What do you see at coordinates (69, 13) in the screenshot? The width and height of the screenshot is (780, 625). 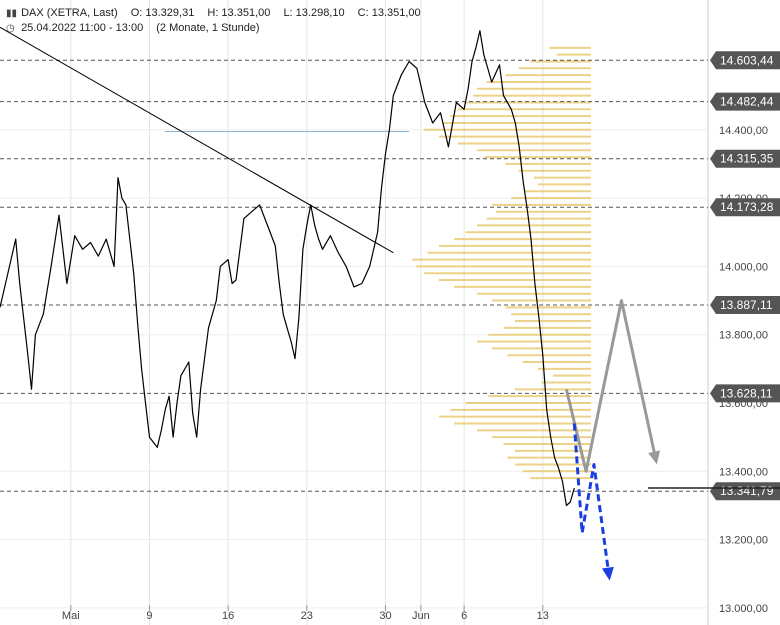 I see `instrument-name: DAX (XETRA, Last)` at bounding box center [69, 13].